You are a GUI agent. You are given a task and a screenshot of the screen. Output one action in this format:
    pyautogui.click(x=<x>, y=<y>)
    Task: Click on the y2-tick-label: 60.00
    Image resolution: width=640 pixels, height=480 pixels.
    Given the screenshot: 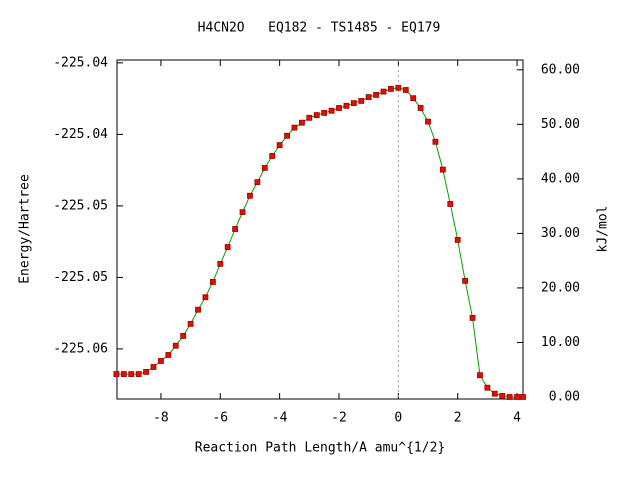 What is the action you would take?
    pyautogui.click(x=560, y=69)
    